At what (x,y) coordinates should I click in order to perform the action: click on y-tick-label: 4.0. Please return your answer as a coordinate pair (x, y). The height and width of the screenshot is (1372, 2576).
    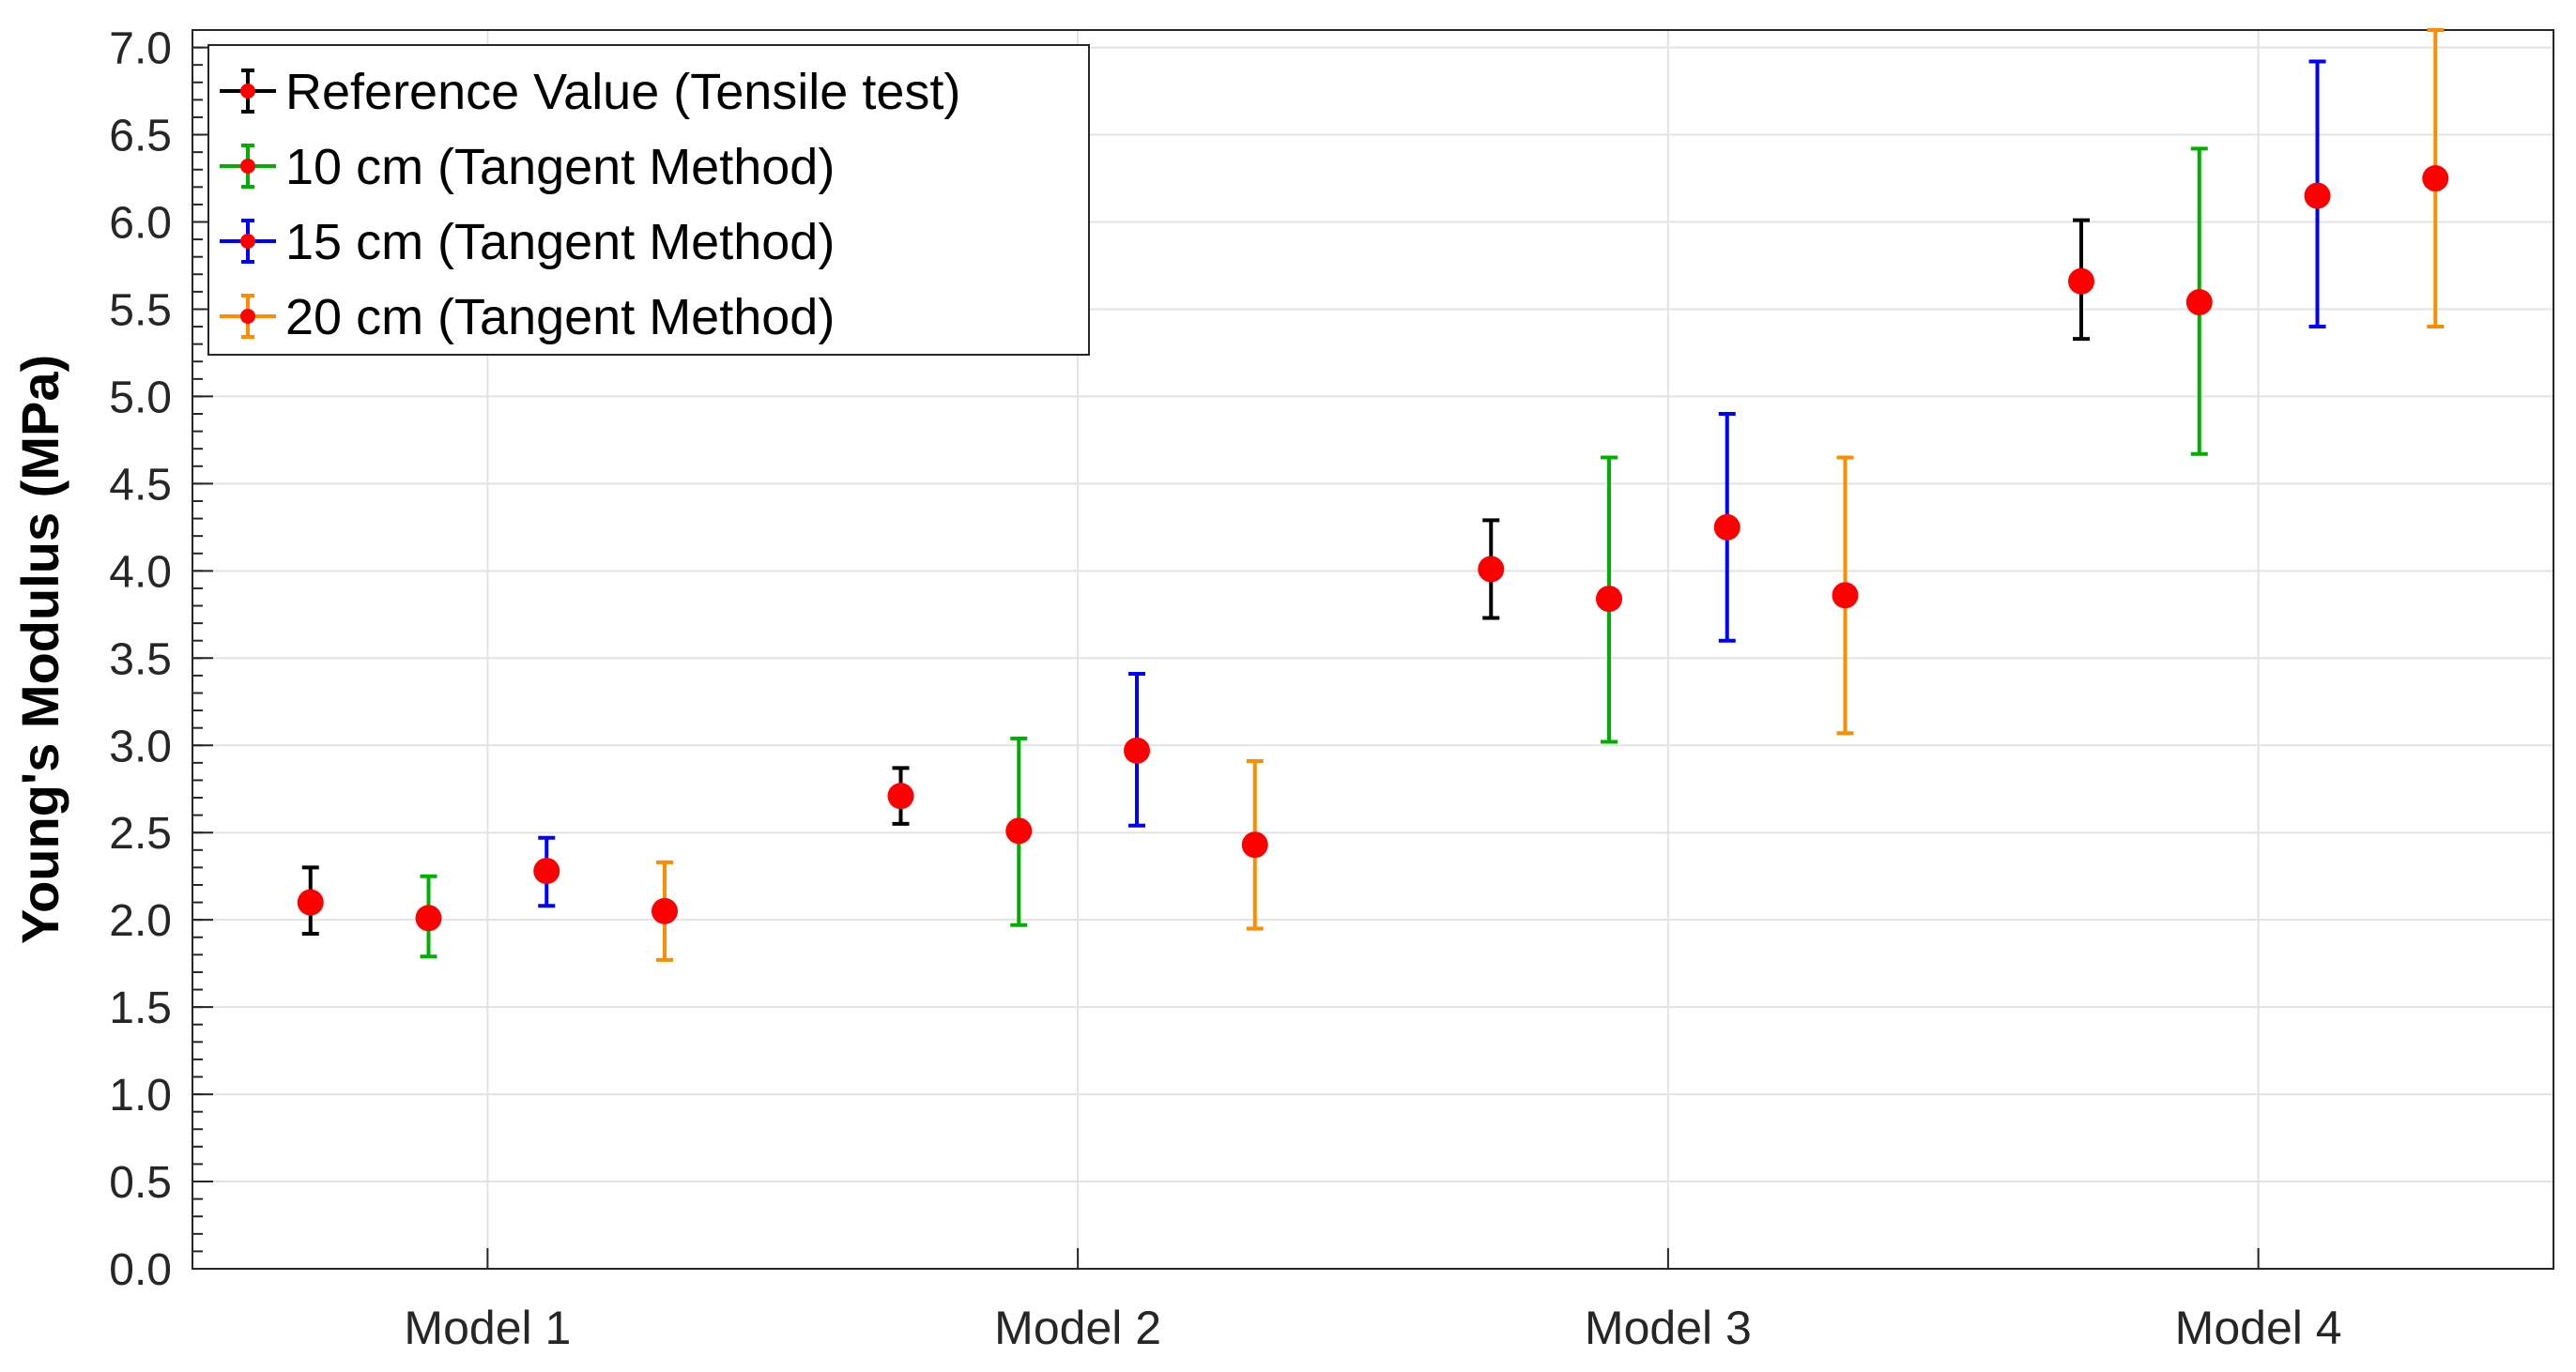
    Looking at the image, I should click on (140, 572).